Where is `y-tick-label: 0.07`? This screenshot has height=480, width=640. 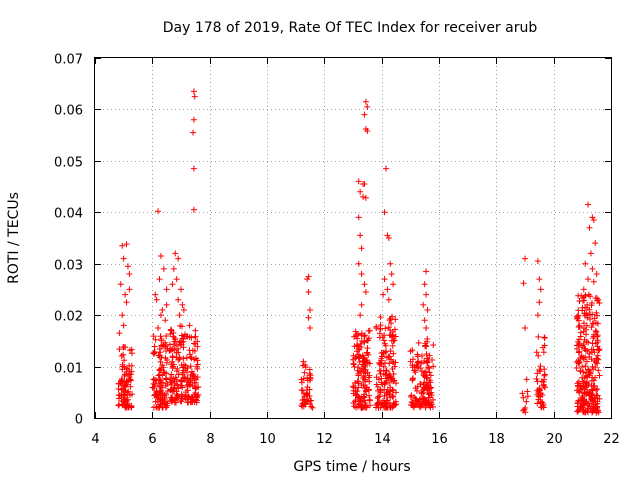
y-tick-label: 0.07 is located at coordinates (68, 60).